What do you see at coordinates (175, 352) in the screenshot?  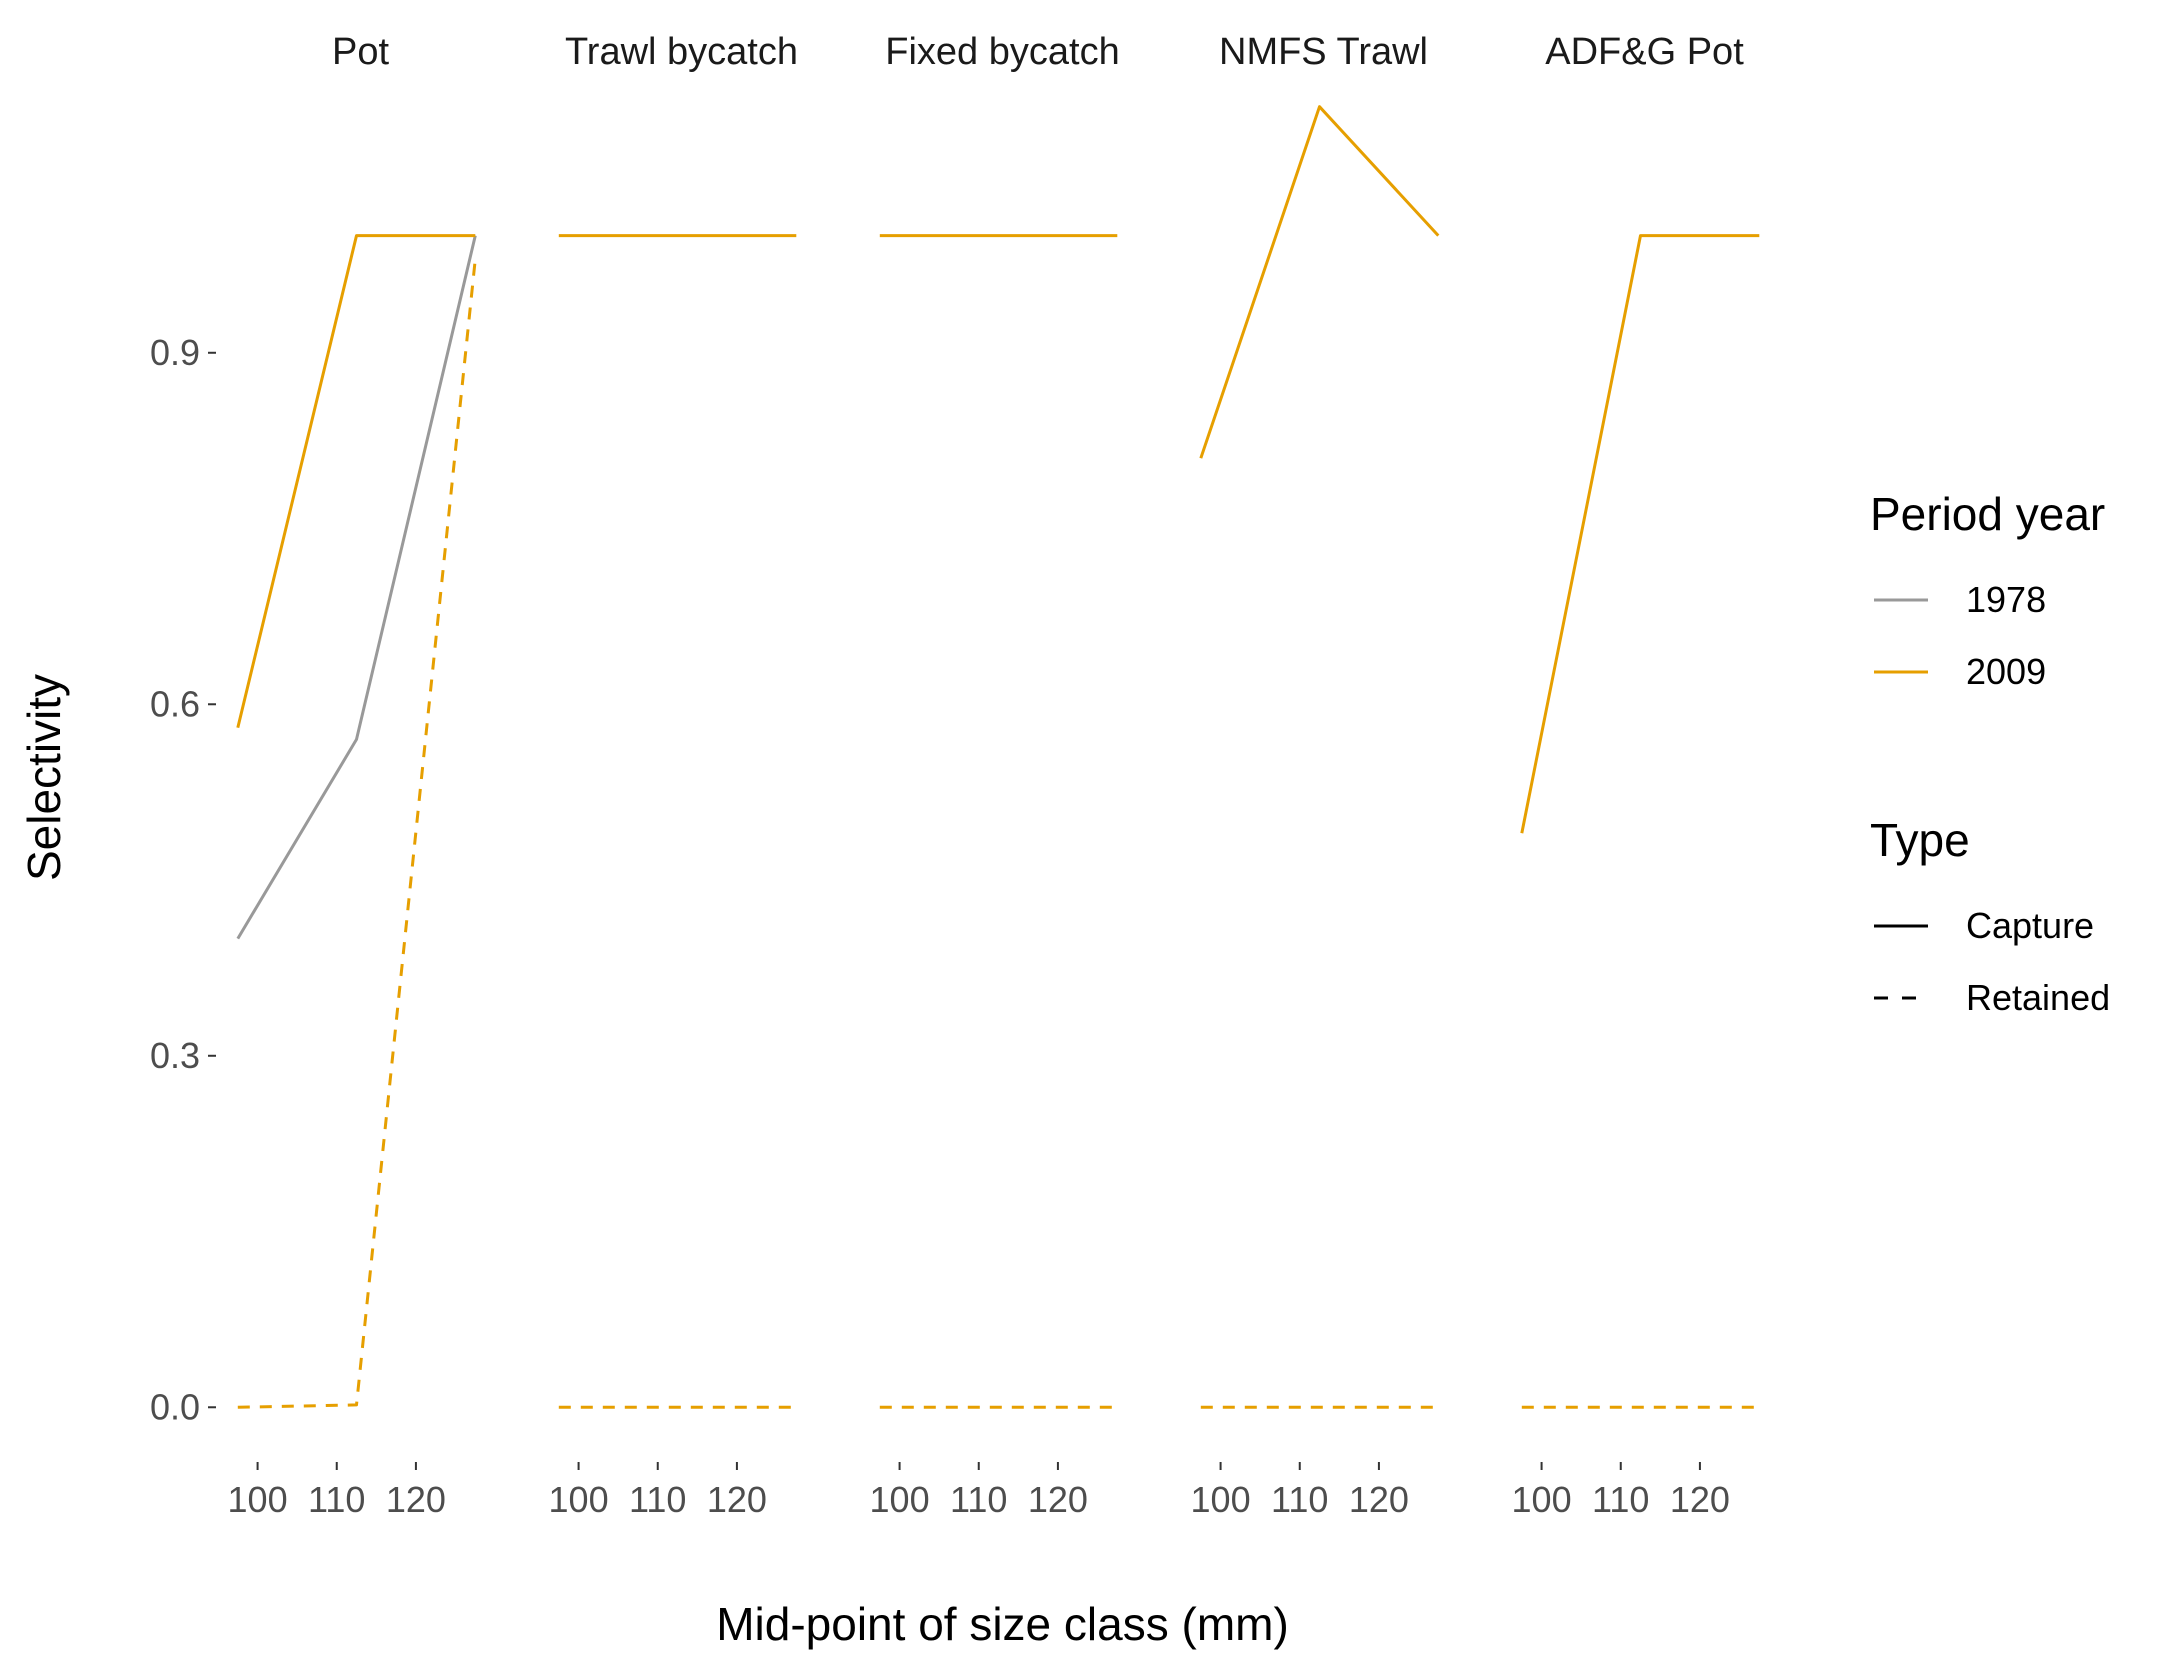 I see `y-tick-label: 0.9` at bounding box center [175, 352].